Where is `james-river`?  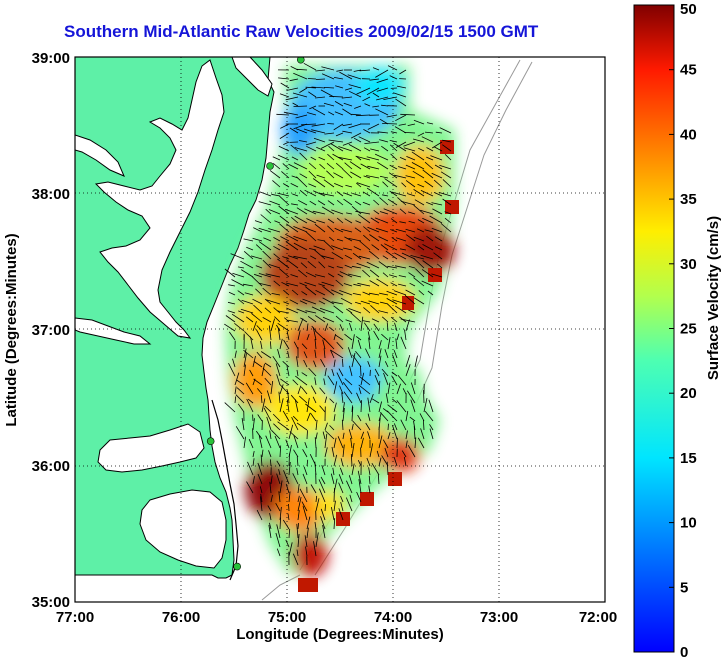
james-river is located at coordinates (113, 331).